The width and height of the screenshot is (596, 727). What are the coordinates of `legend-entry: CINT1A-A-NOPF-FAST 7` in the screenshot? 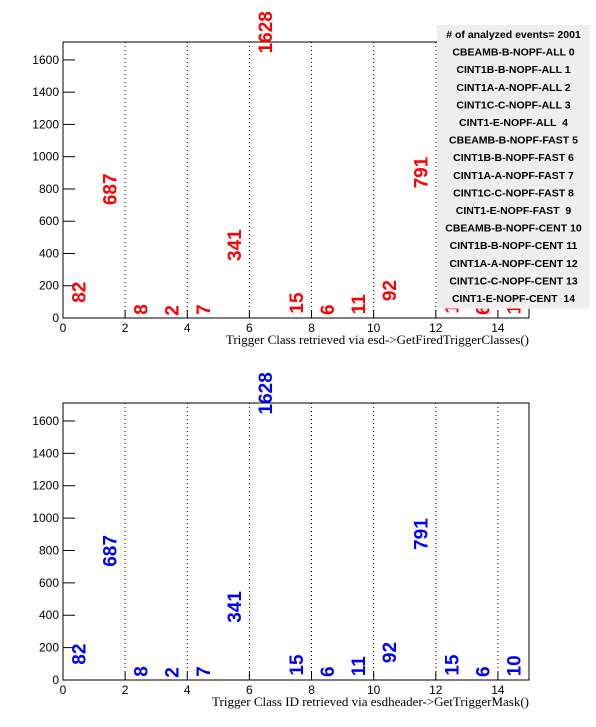 It's located at (513, 176).